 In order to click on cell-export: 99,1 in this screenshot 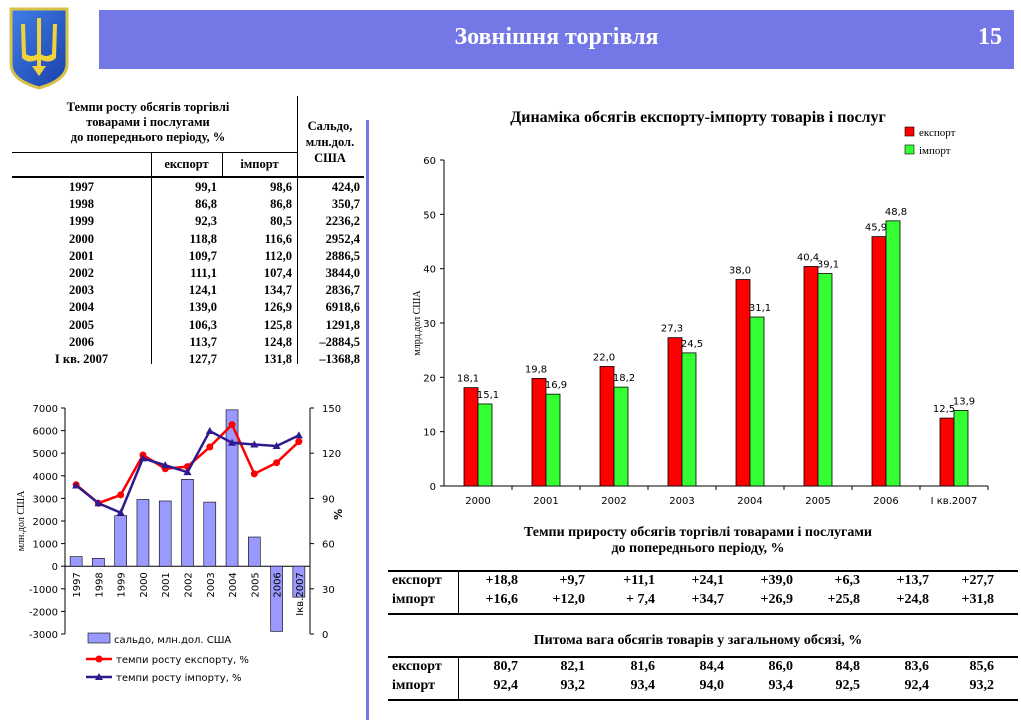, I will do `click(206, 187)`.